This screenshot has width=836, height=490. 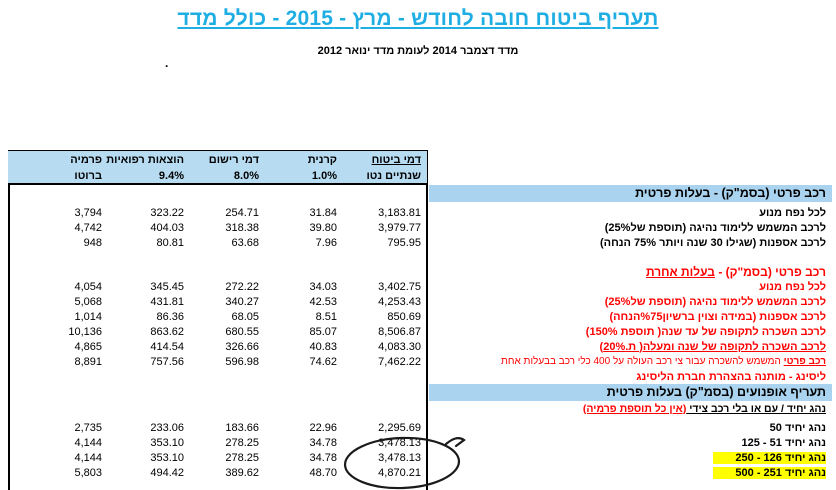 I want to click on row-label: נהג יחיד 126 - 250, so click(x=630, y=457).